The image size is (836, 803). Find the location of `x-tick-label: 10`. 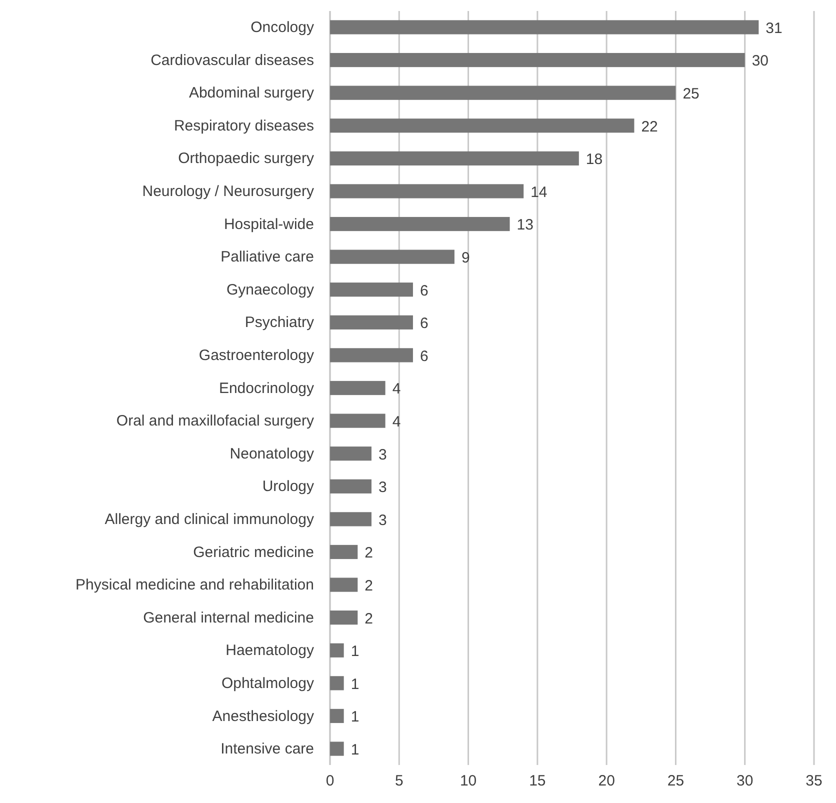

x-tick-label: 10 is located at coordinates (468, 781).